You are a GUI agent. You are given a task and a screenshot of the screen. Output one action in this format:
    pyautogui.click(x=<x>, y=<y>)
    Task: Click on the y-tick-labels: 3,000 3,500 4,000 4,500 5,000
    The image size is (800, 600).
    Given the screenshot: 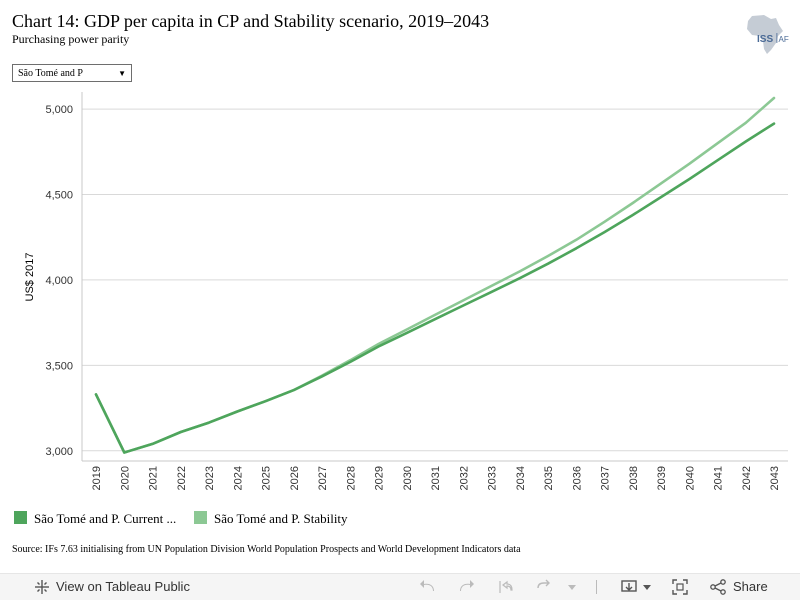 What is the action you would take?
    pyautogui.click(x=59, y=281)
    